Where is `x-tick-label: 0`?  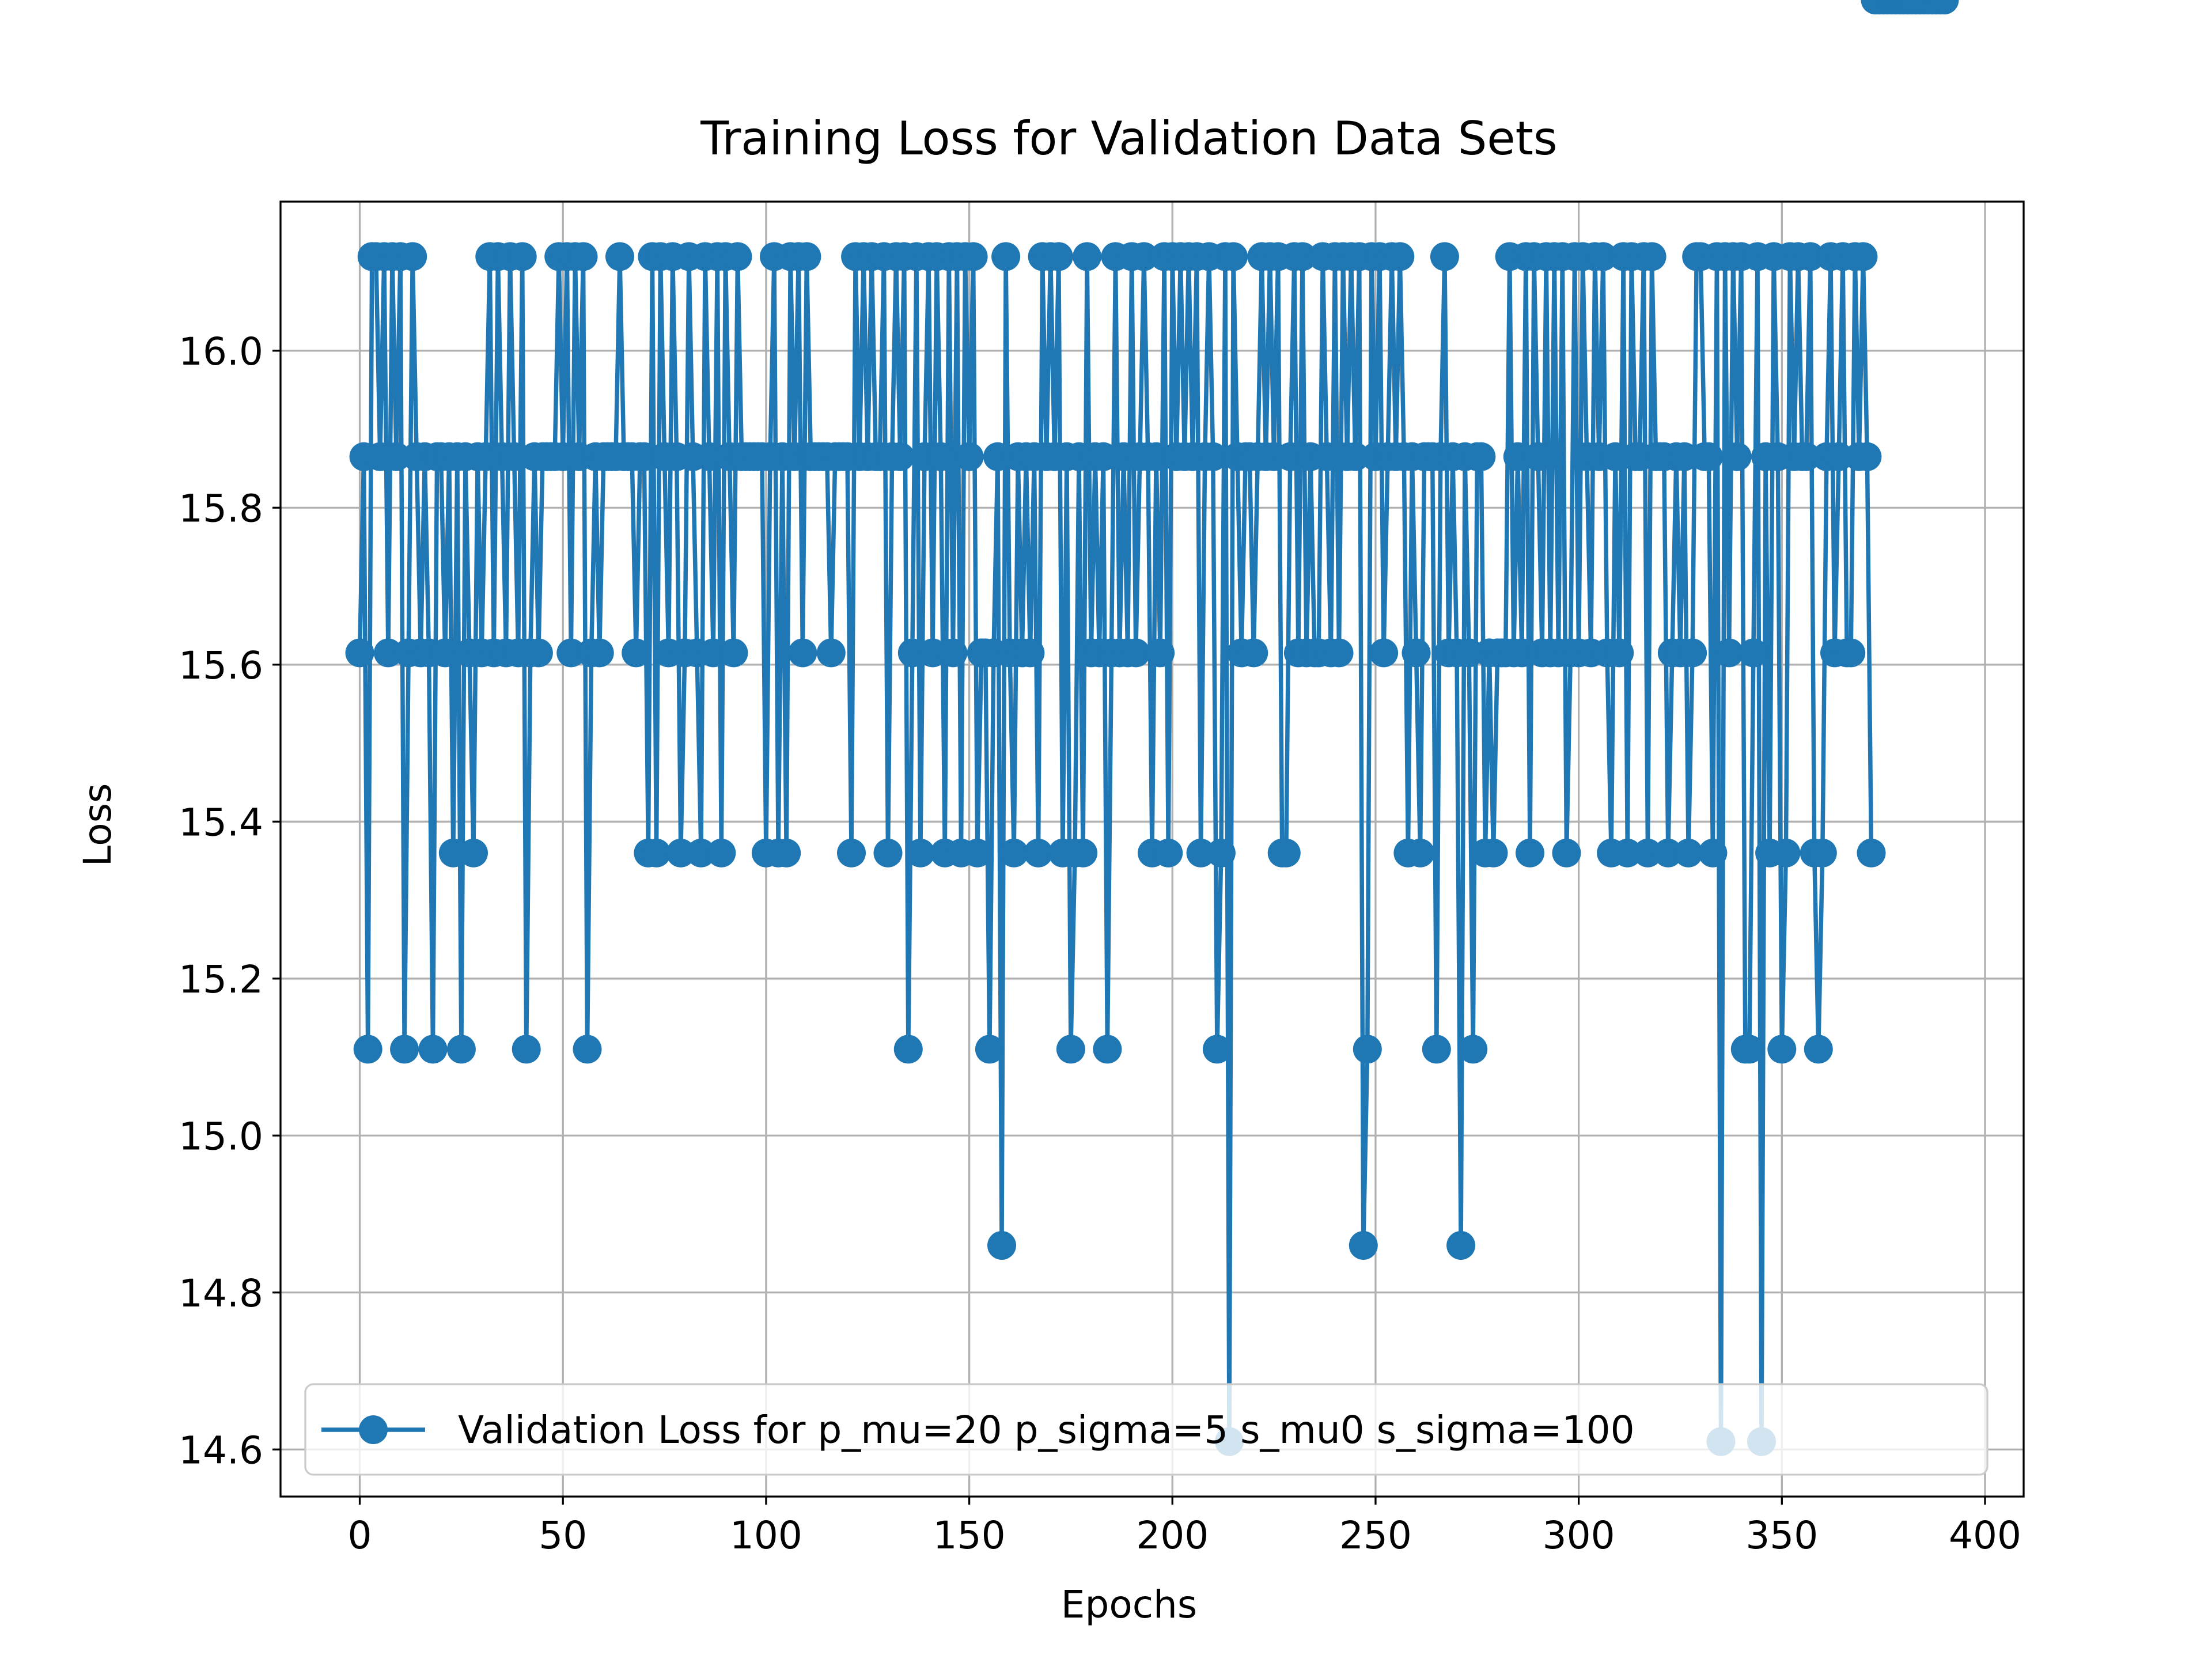
x-tick-label: 0 is located at coordinates (360, 1535).